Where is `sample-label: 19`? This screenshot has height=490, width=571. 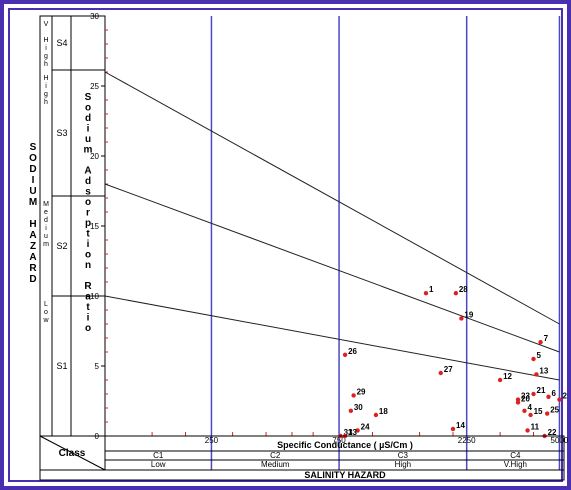
sample-label: 19 is located at coordinates (468, 314).